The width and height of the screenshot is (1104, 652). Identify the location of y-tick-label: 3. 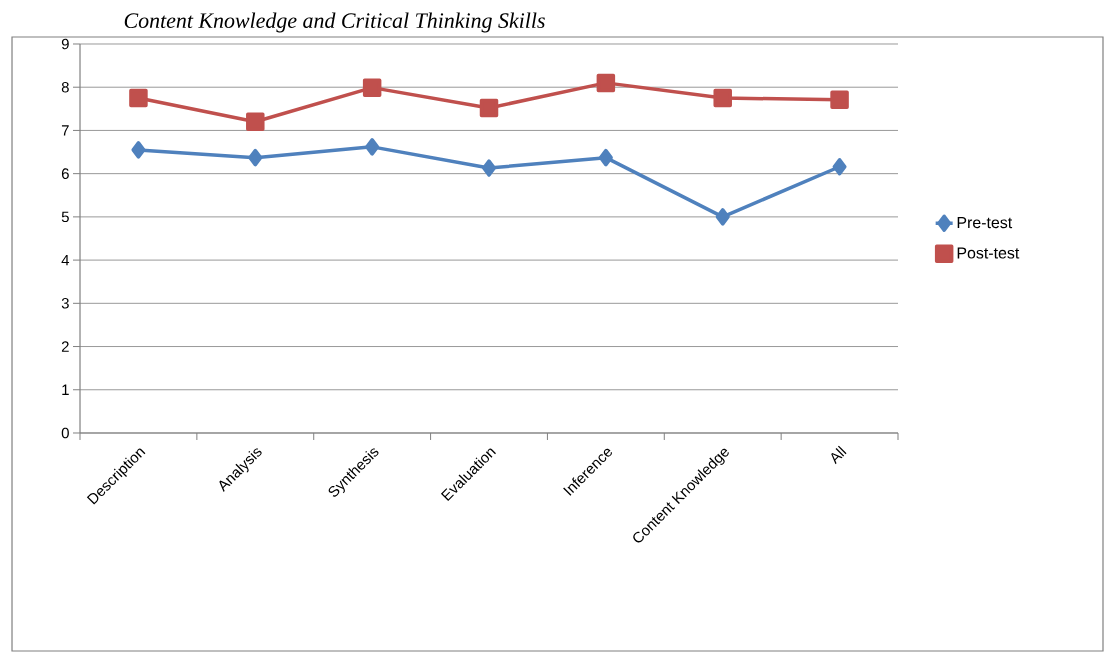
(65, 303).